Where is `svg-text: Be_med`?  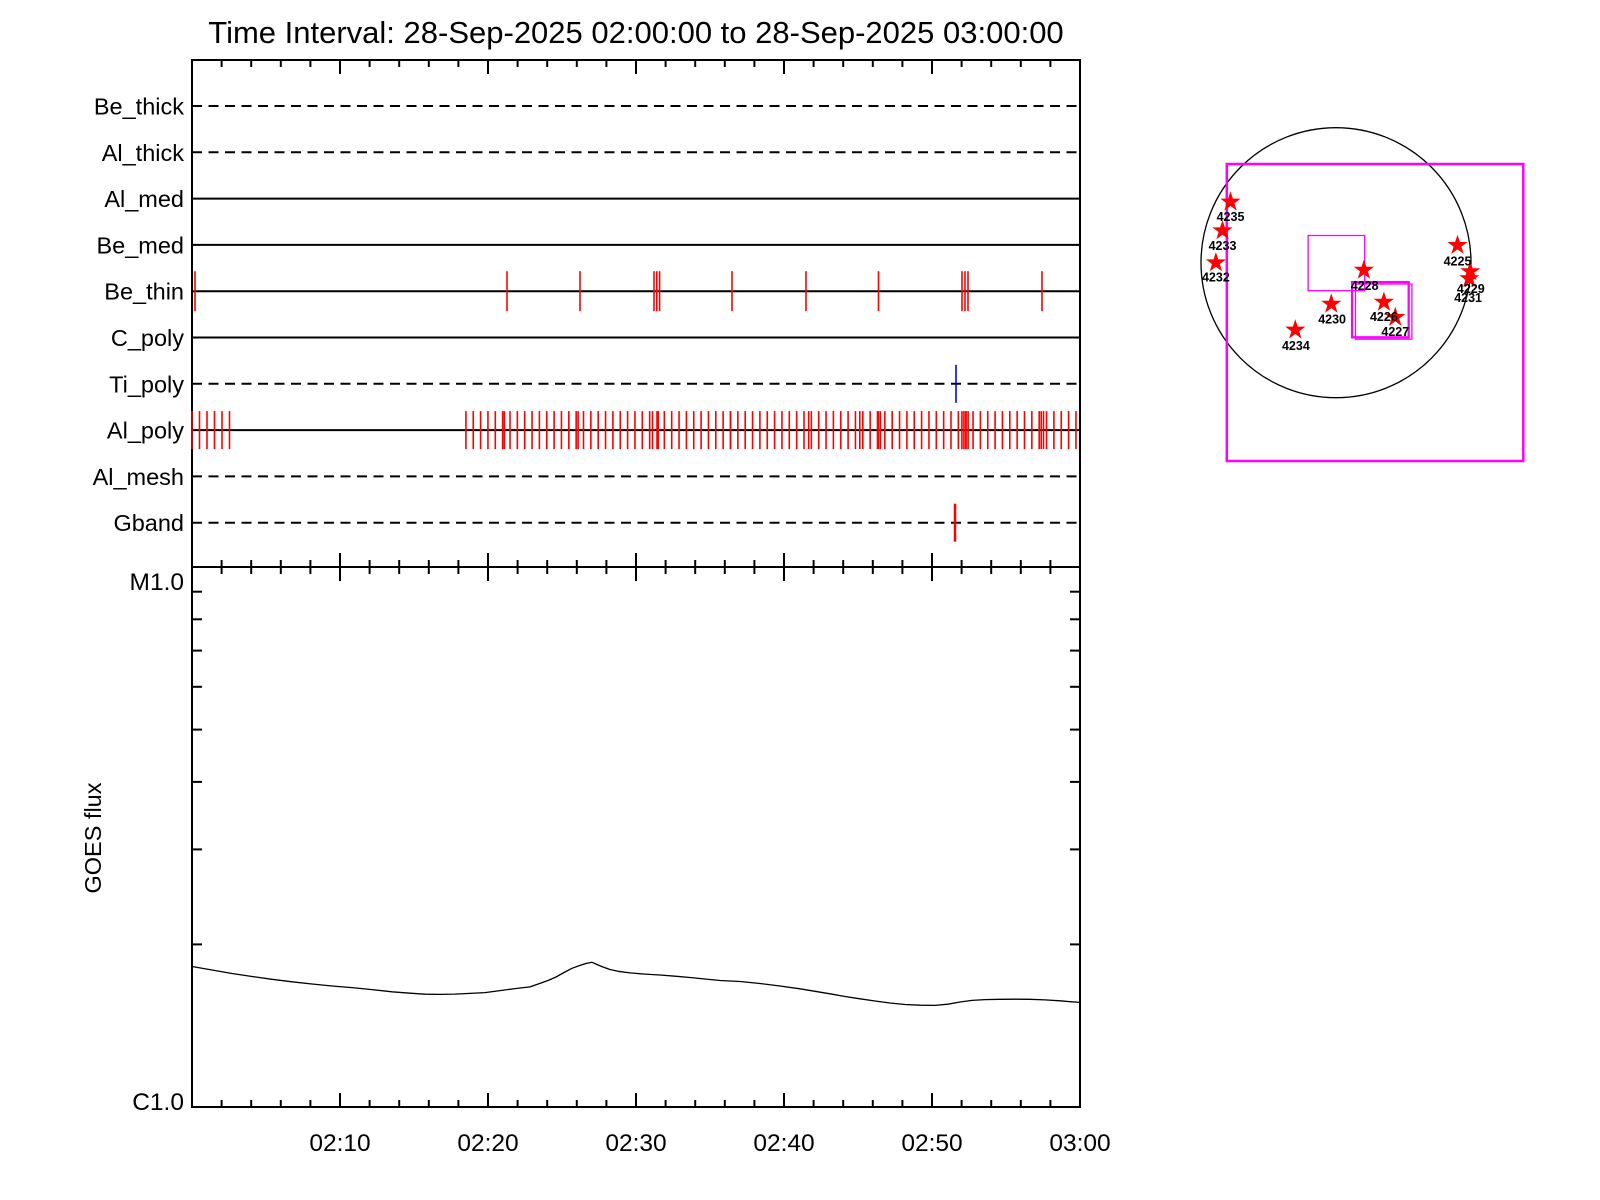
svg-text: Be_med is located at coordinates (140, 245).